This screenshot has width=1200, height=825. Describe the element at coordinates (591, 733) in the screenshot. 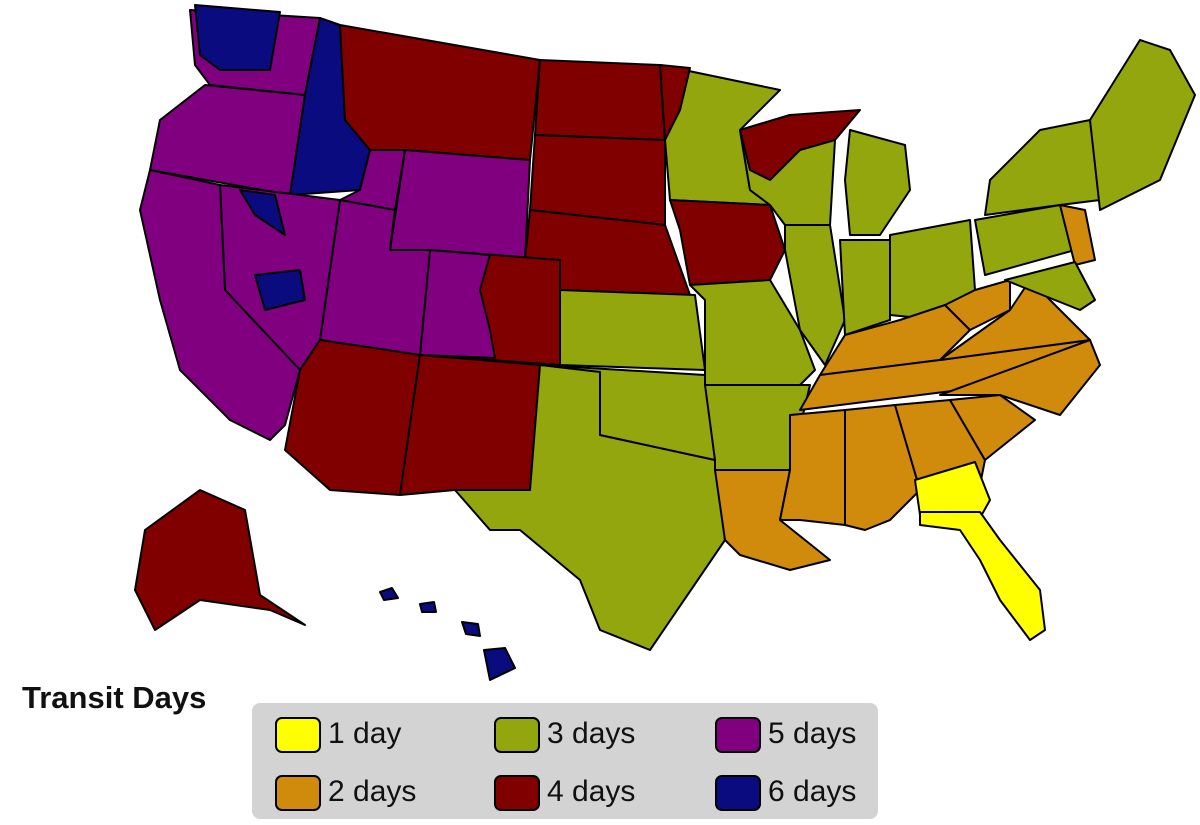

I see `legend-label: 3 days` at that location.